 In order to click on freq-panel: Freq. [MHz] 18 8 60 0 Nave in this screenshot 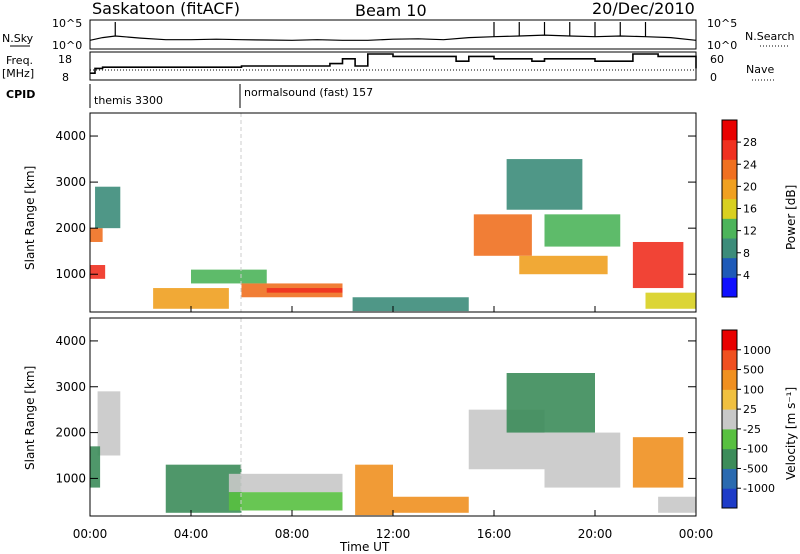, I will do `click(388, 67)`.